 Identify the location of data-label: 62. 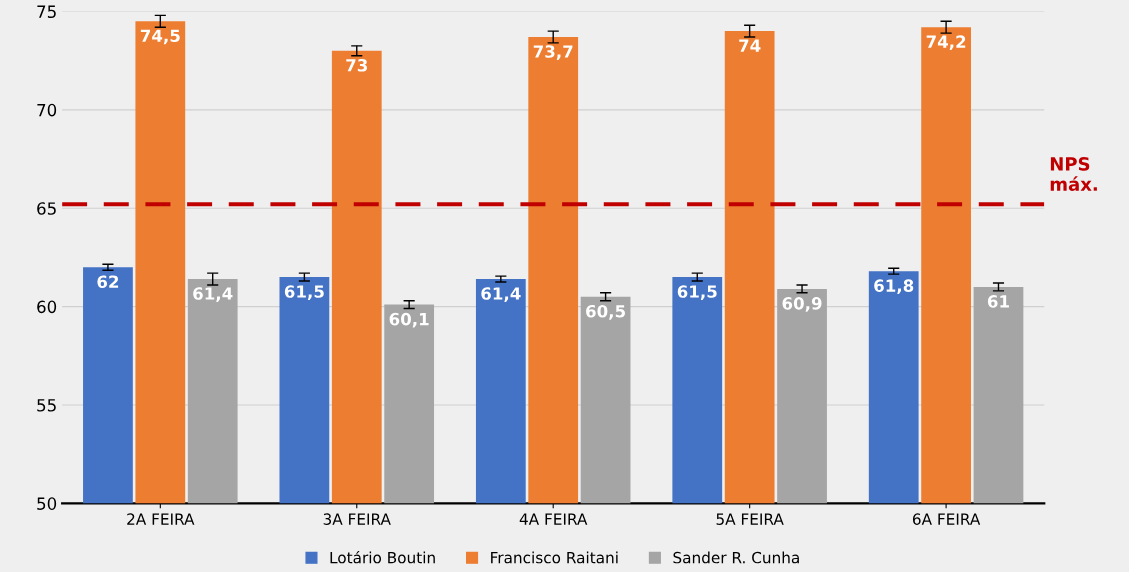
(108, 282).